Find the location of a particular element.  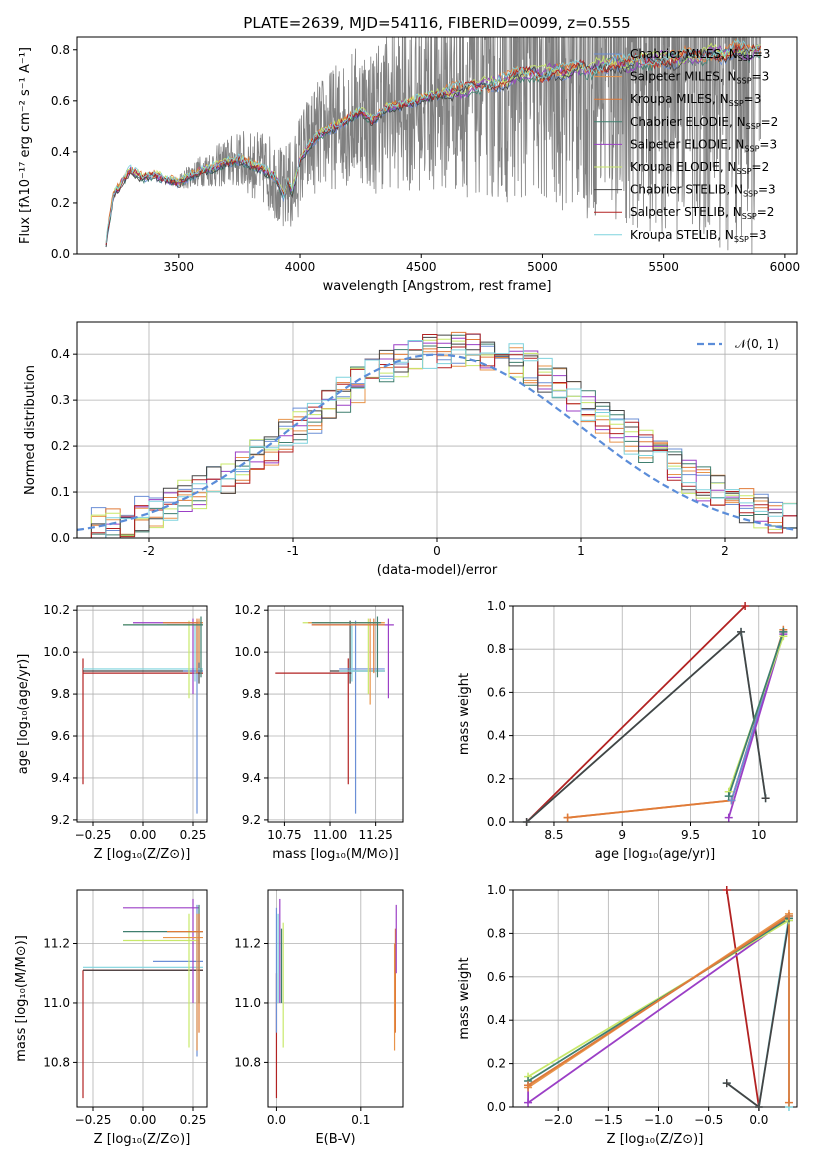

plot-area is located at coordinates (433, 145).